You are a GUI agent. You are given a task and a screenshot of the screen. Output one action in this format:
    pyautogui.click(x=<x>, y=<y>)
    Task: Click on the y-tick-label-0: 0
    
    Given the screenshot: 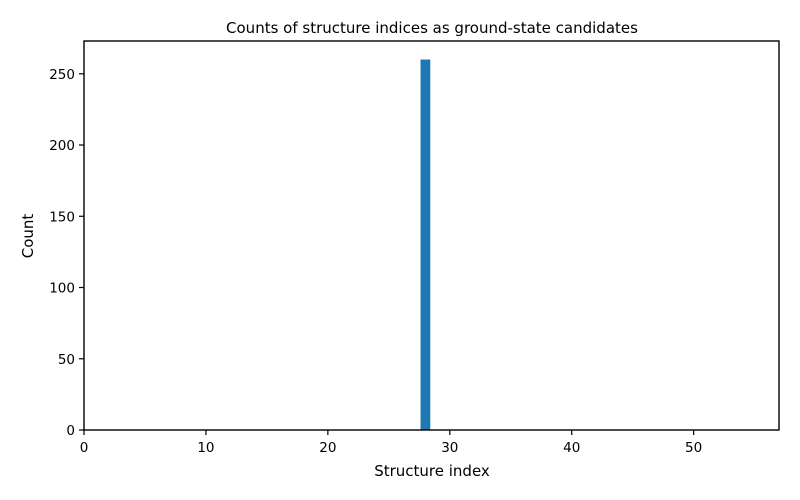 What is the action you would take?
    pyautogui.click(x=70, y=431)
    